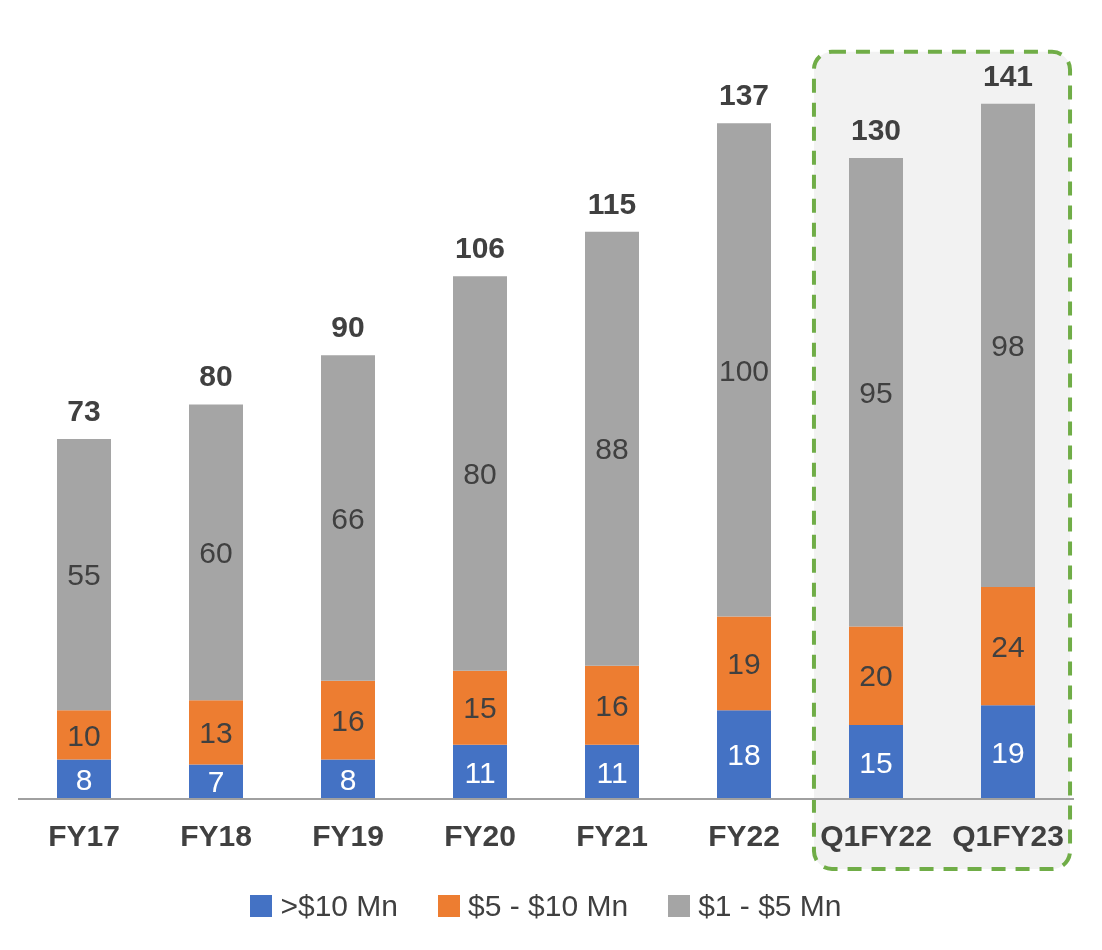 This screenshot has height=950, width=1102. What do you see at coordinates (348, 836) in the screenshot?
I see `x-tick-label: FY19` at bounding box center [348, 836].